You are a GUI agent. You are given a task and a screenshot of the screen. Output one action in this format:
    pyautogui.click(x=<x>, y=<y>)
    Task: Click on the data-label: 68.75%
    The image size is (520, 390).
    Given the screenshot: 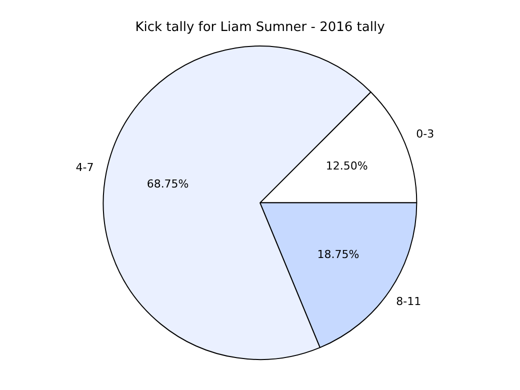 What is the action you would take?
    pyautogui.click(x=167, y=183)
    